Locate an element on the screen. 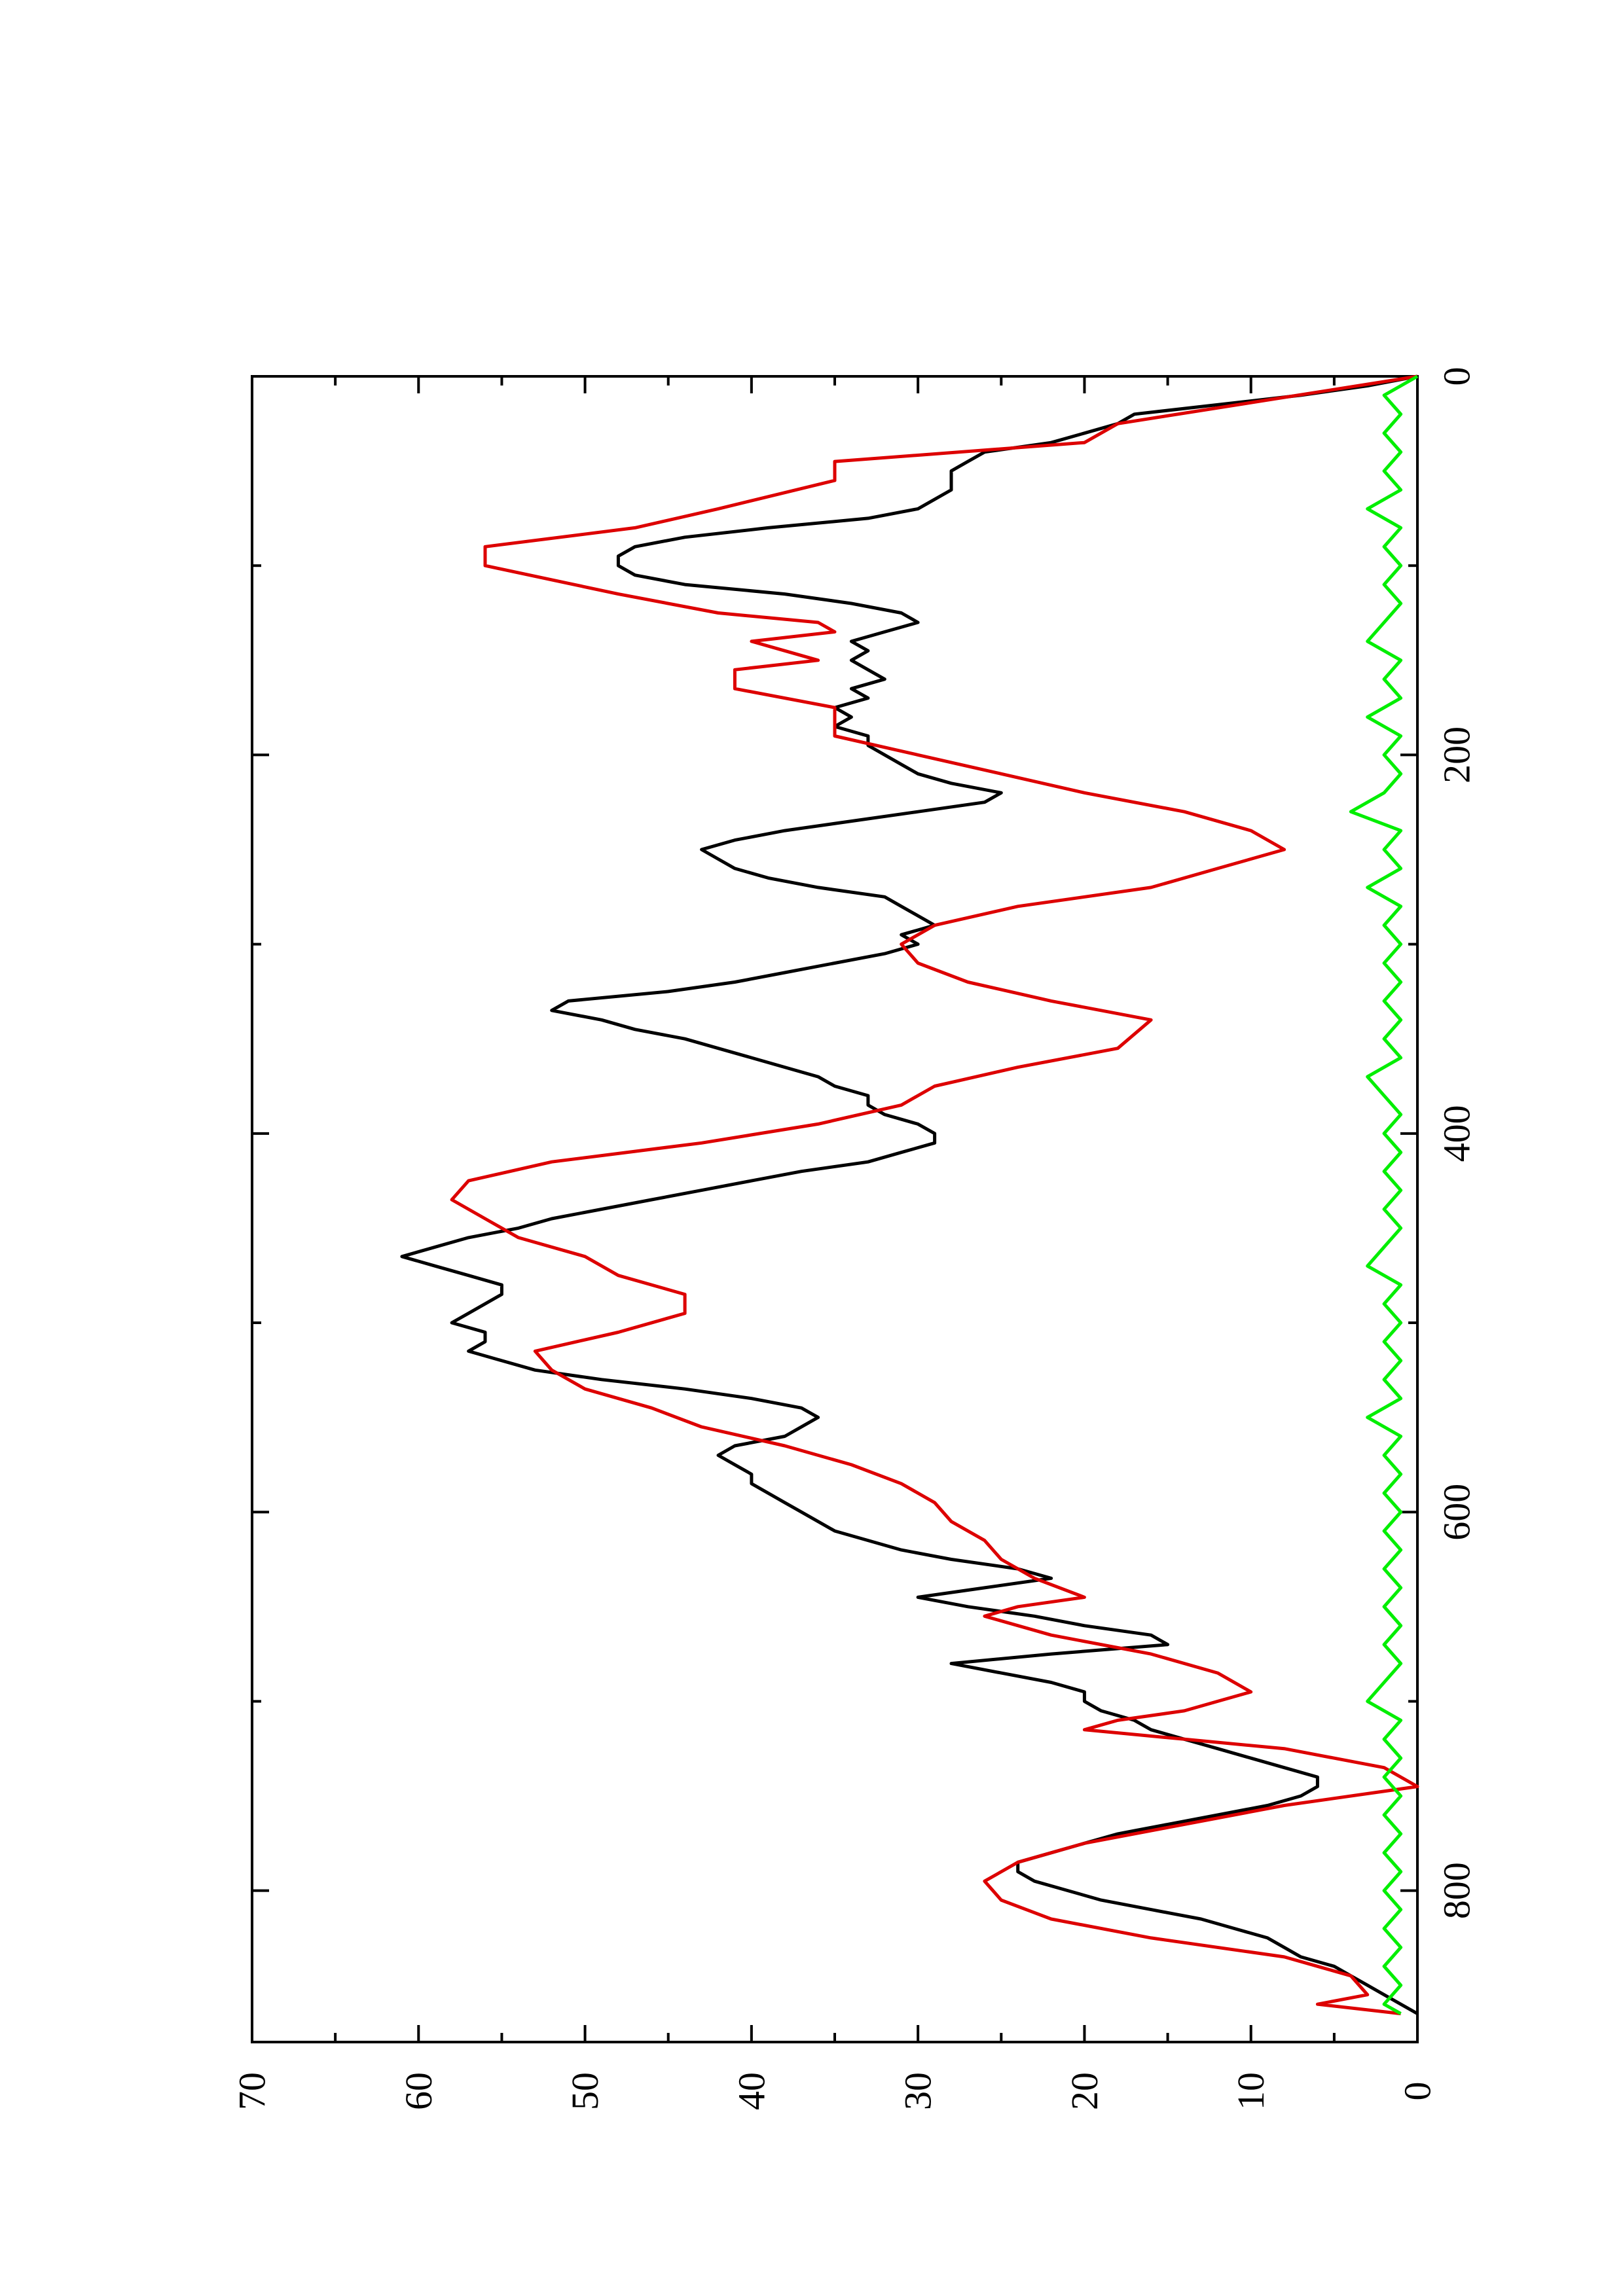  y-tick-label: 10 is located at coordinates (1251, 2091).